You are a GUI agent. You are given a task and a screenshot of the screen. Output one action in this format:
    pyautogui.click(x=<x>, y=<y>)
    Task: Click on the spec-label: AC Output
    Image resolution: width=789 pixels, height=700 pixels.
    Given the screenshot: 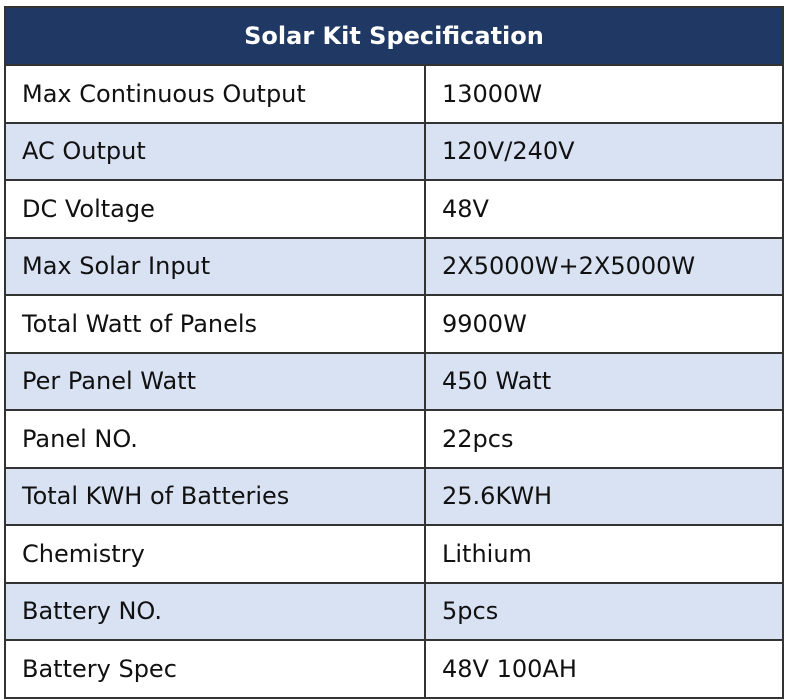 What is the action you would take?
    pyautogui.click(x=215, y=151)
    